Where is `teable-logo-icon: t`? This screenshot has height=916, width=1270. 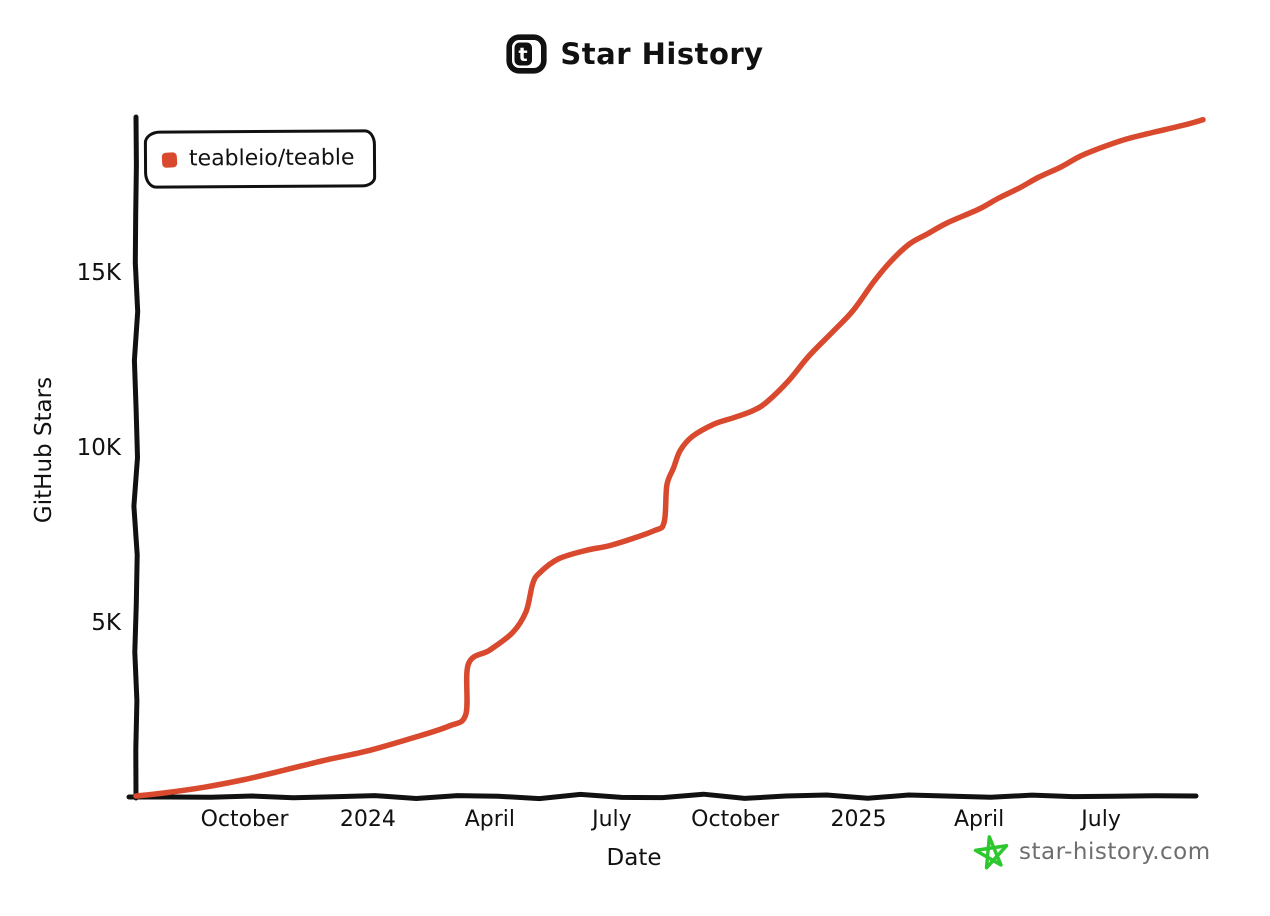
teable-logo-icon: t is located at coordinates (527, 54).